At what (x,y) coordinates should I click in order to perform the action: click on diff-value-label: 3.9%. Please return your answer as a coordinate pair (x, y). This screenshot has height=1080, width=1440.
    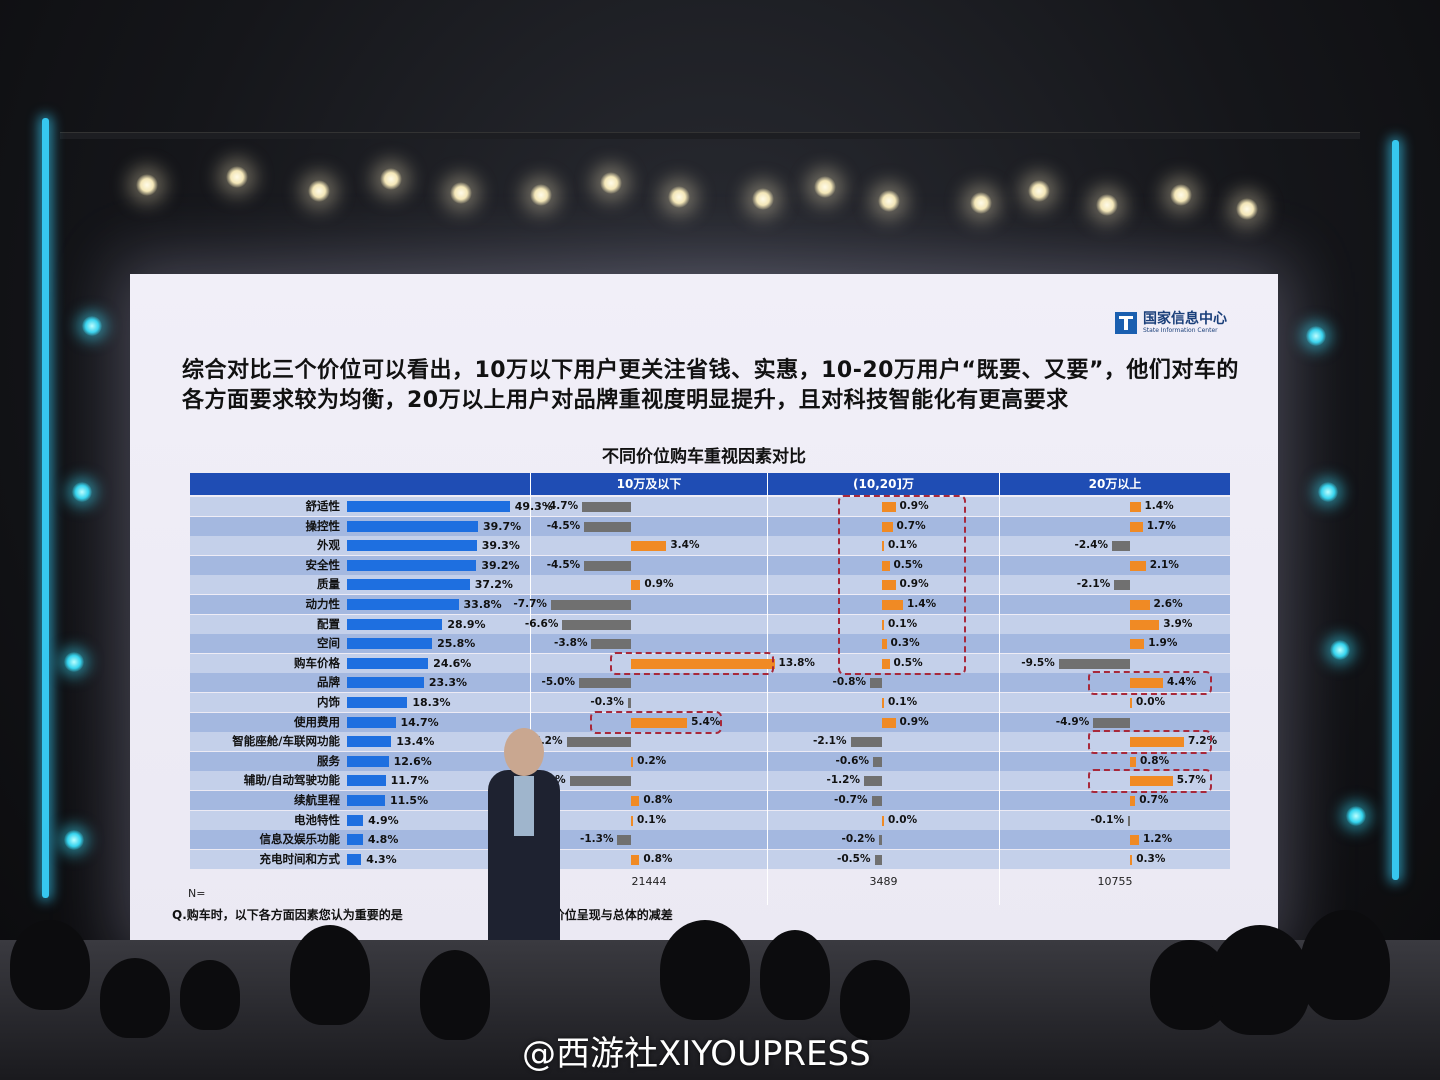
    Looking at the image, I should click on (1178, 623).